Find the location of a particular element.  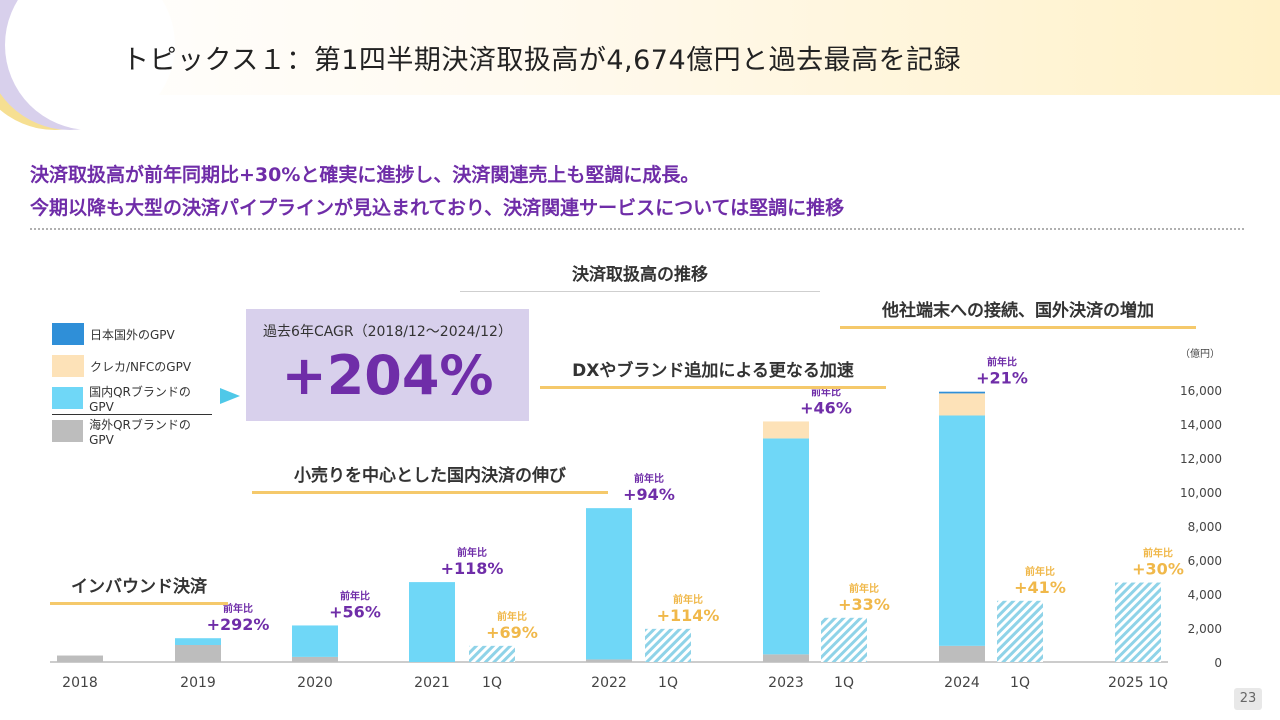

chart-title: 決済取扱高の推移 is located at coordinates (640, 276).